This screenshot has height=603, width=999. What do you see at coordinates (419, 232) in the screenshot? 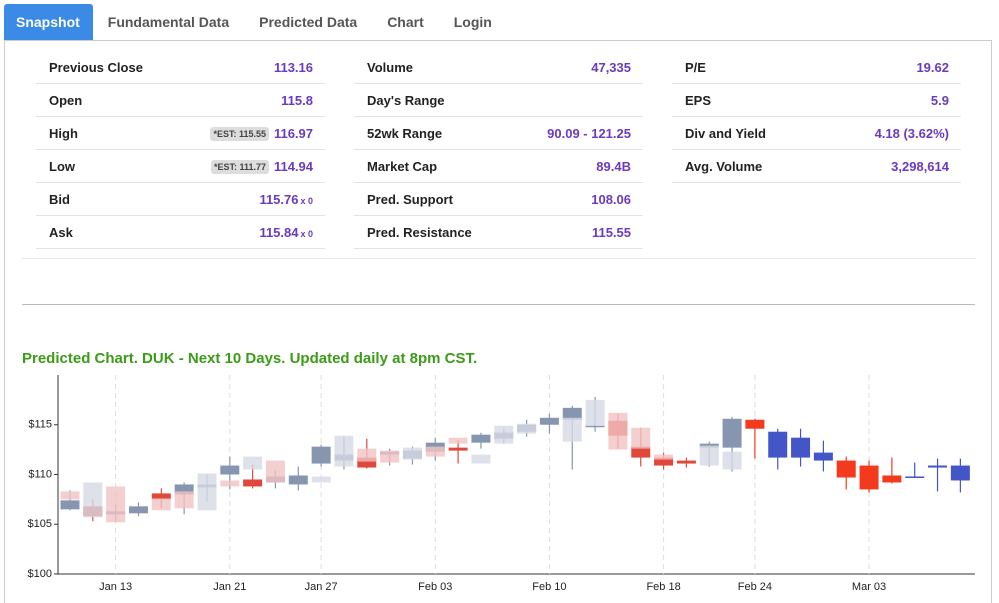
I see `stat-label: Pred. Resistance` at bounding box center [419, 232].